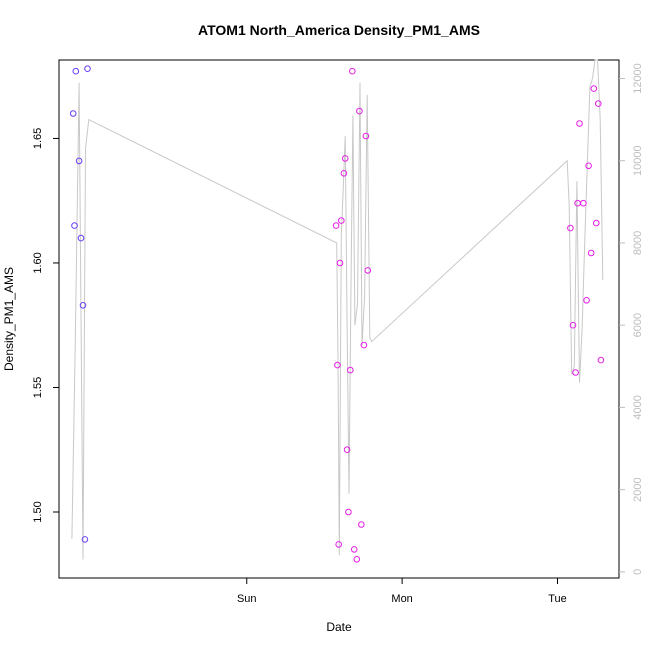 The height and width of the screenshot is (650, 650). Describe the element at coordinates (638, 243) in the screenshot. I see `y2-tick-label: 8000` at that location.